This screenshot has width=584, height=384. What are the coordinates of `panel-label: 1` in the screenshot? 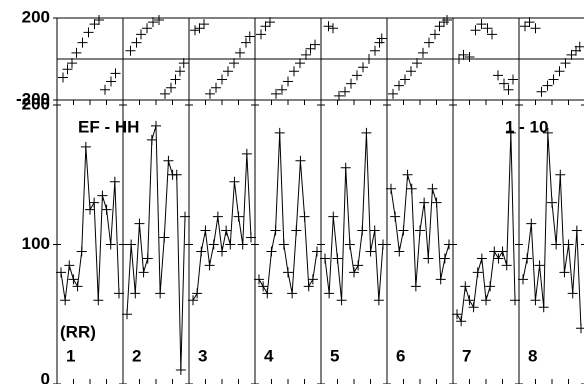 It's located at (70, 355).